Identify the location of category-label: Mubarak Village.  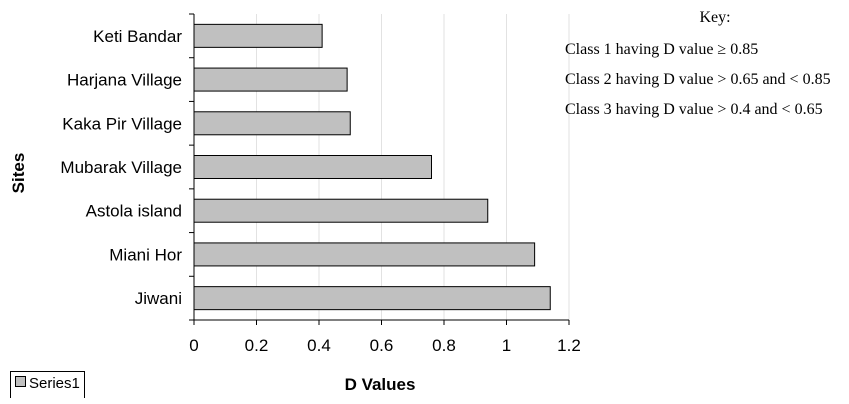
(121, 167).